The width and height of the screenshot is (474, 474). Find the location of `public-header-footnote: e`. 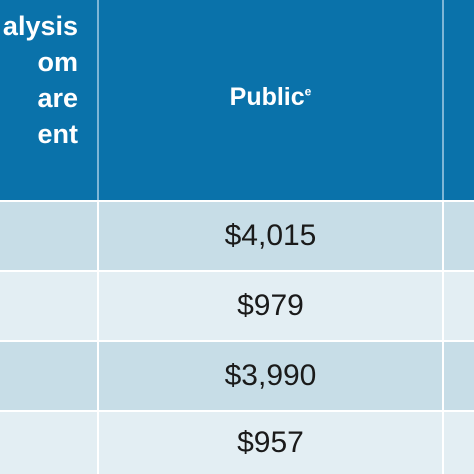

public-header-footnote: e is located at coordinates (308, 91).